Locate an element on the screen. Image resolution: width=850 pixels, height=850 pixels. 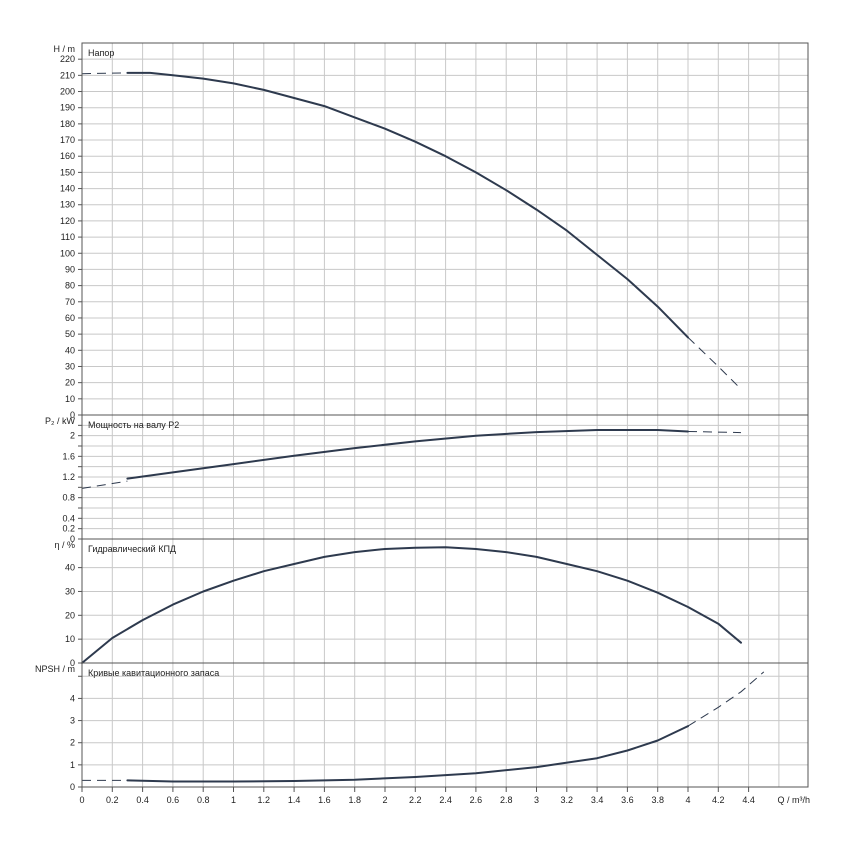
x-tick-label: 1.8 is located at coordinates (354, 800).